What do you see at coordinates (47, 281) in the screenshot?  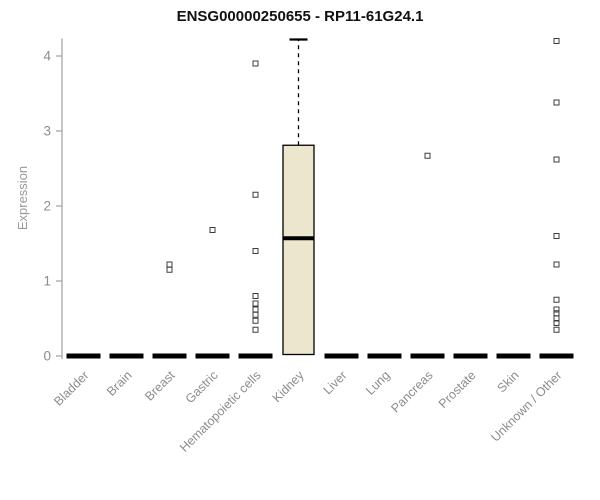 I see `y-tick-label: 1` at bounding box center [47, 281].